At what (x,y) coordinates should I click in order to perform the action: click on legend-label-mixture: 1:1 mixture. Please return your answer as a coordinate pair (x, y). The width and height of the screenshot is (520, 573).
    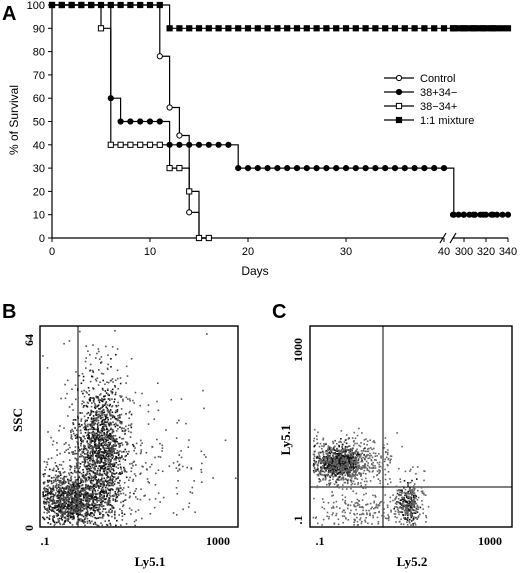
    Looking at the image, I should click on (447, 121).